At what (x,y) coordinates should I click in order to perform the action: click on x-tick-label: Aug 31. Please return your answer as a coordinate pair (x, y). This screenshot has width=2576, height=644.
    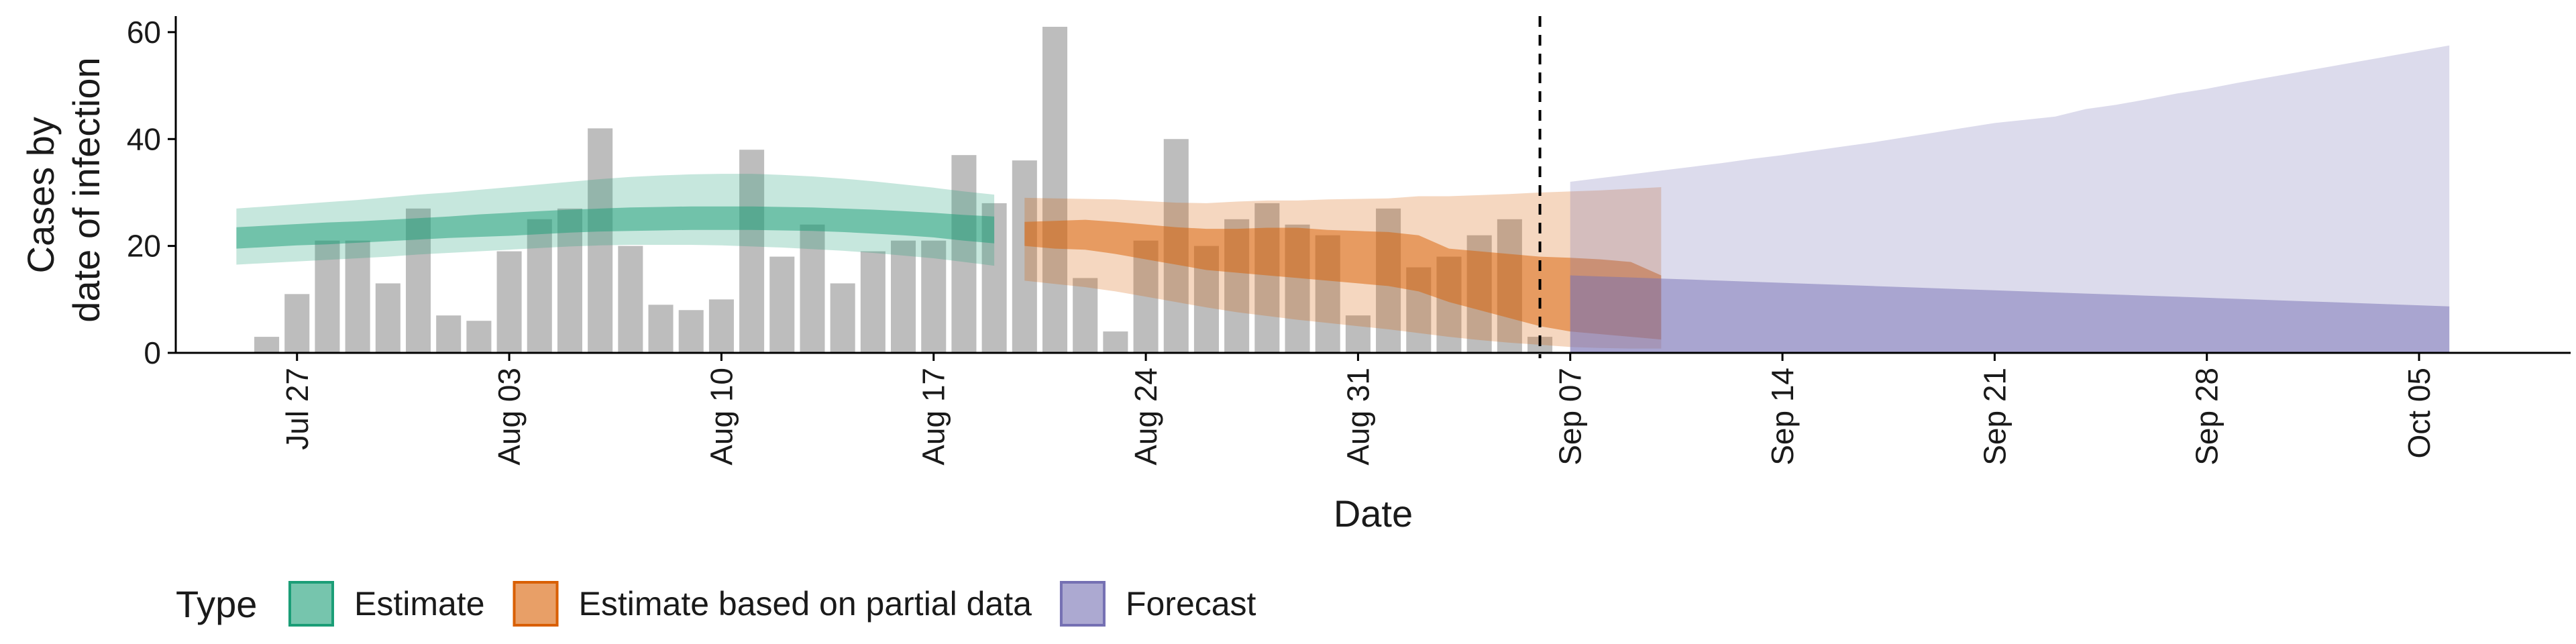
    Looking at the image, I should click on (1357, 417).